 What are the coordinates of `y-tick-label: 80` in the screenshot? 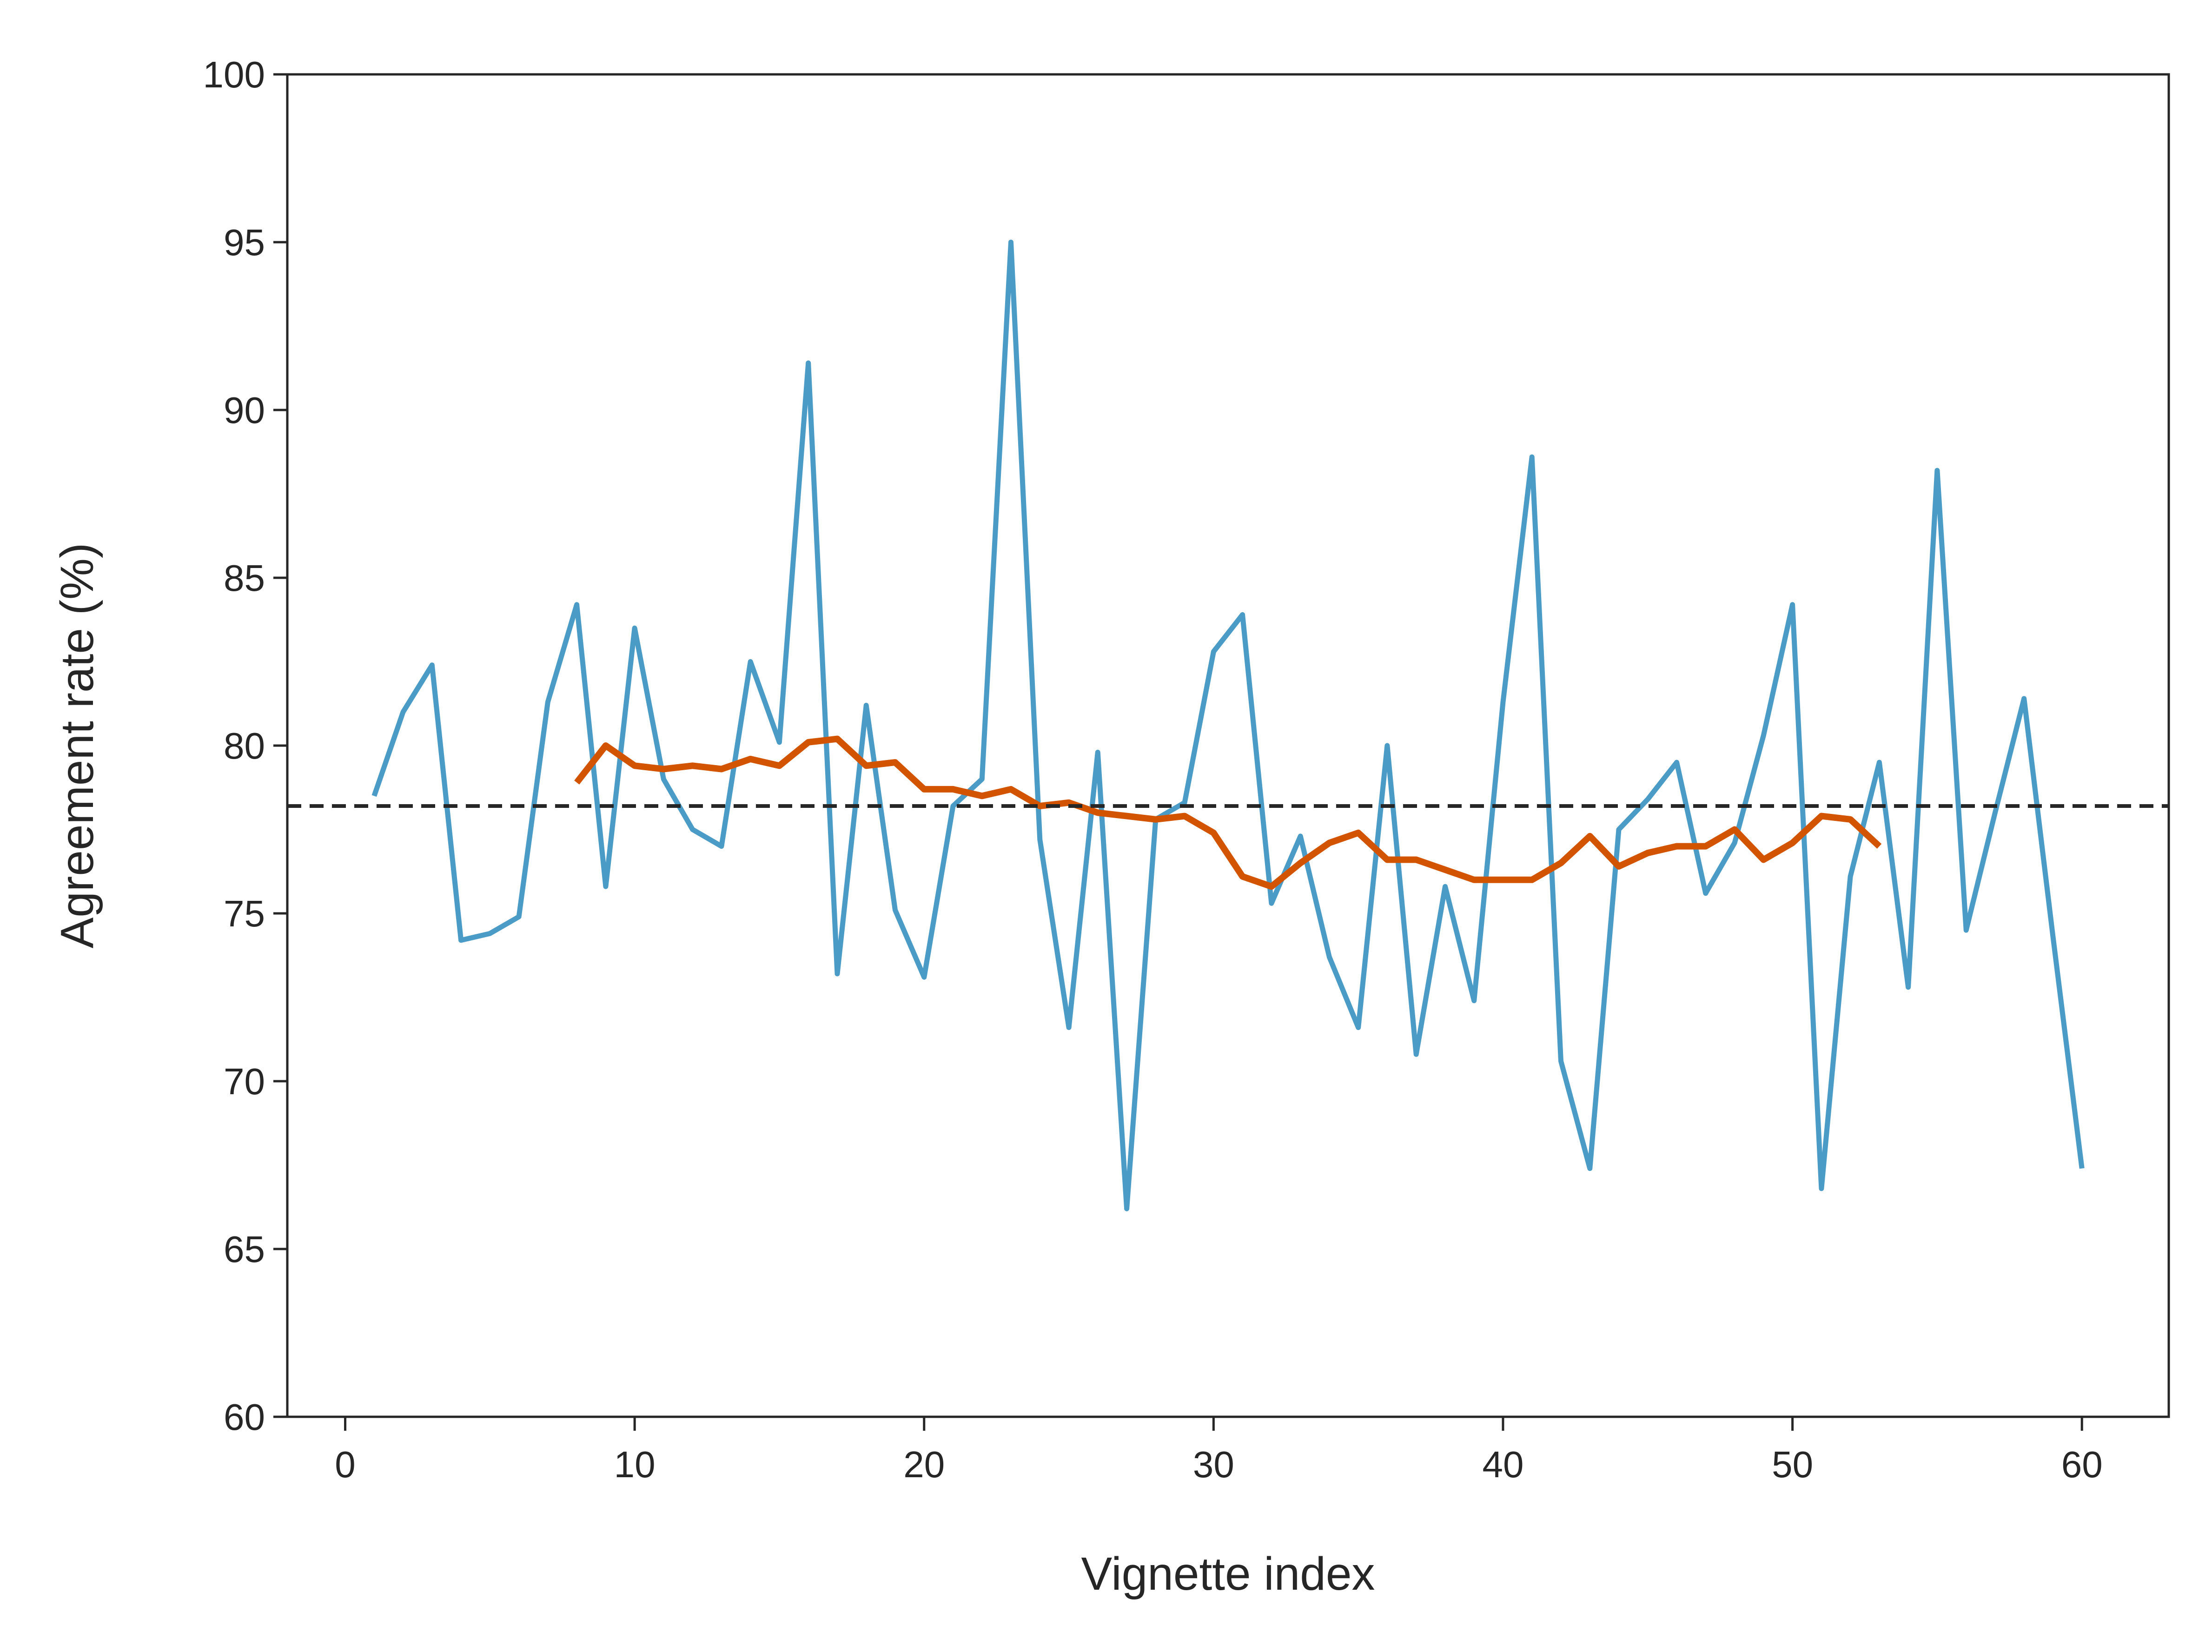 It's located at (244, 746).